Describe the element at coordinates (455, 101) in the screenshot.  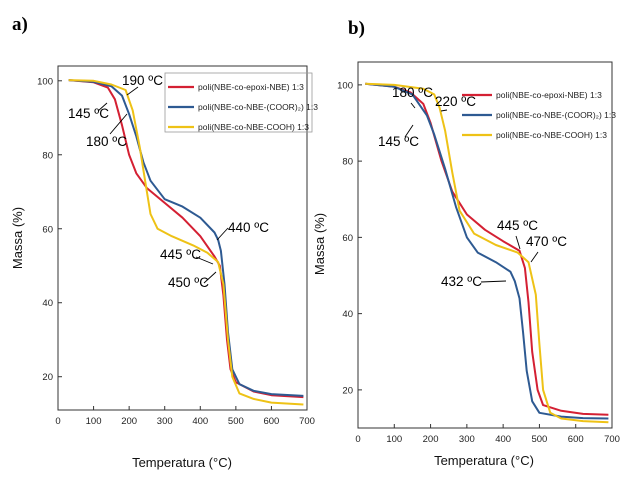
I see `annotation-label: 220 ºC` at that location.